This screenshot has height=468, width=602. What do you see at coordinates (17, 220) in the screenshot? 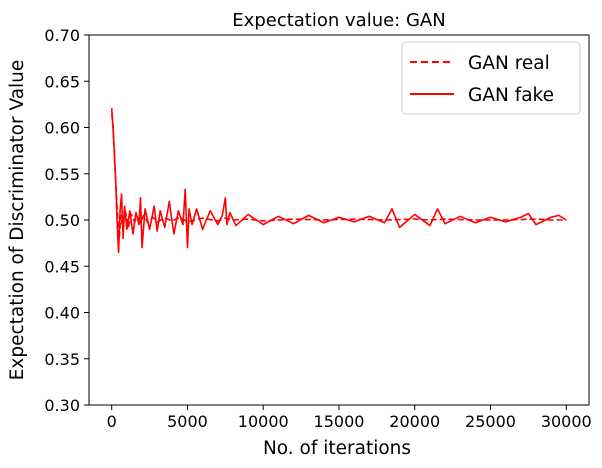
I see `y-axis-title: Expectation of Discriminator Value` at bounding box center [17, 220].